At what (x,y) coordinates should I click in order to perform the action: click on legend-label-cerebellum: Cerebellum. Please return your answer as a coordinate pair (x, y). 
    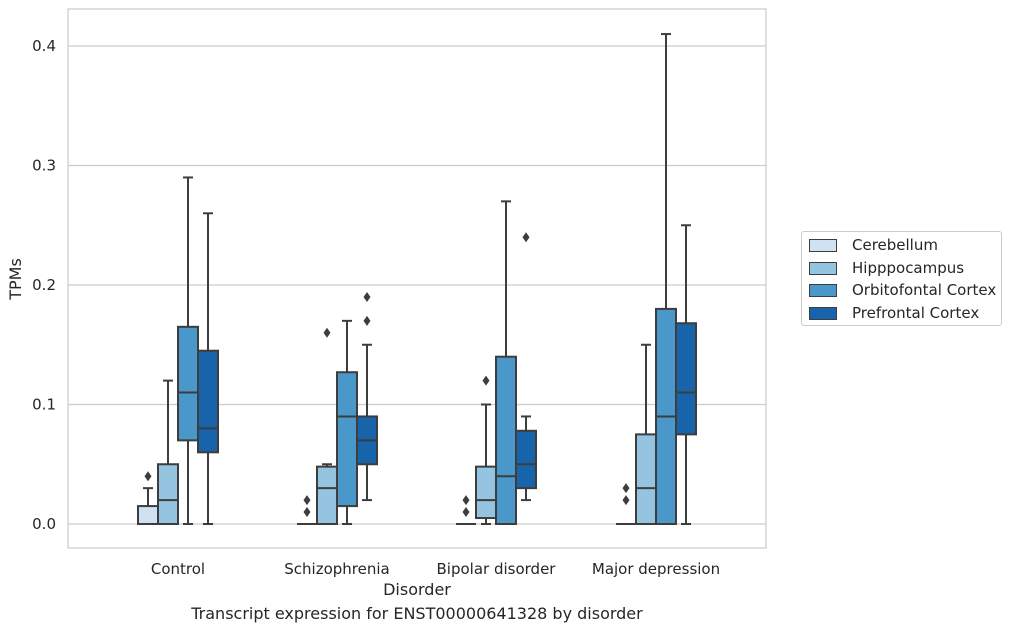
    Looking at the image, I should click on (895, 245).